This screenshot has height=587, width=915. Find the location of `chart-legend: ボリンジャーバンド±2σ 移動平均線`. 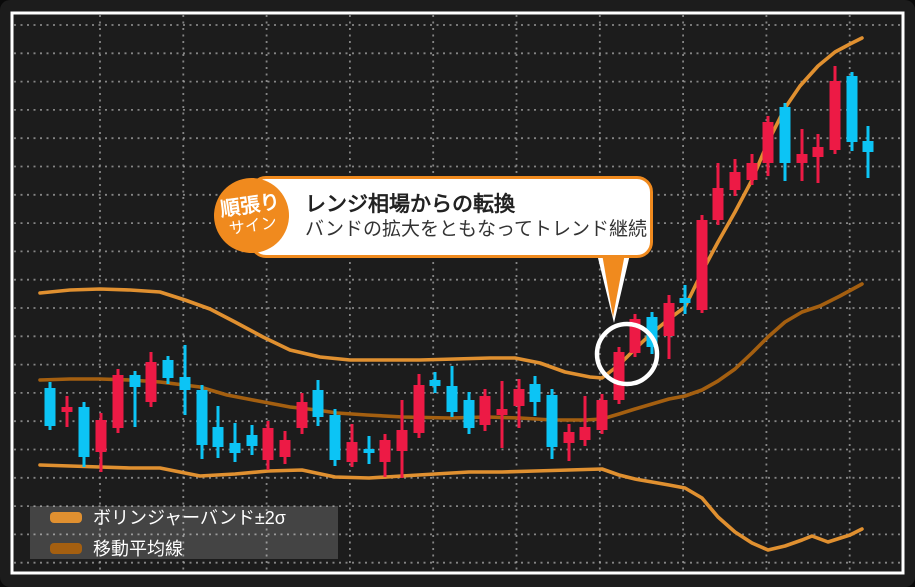

chart-legend: ボリンジャーバンド±2σ 移動平均線 is located at coordinates (184, 532).